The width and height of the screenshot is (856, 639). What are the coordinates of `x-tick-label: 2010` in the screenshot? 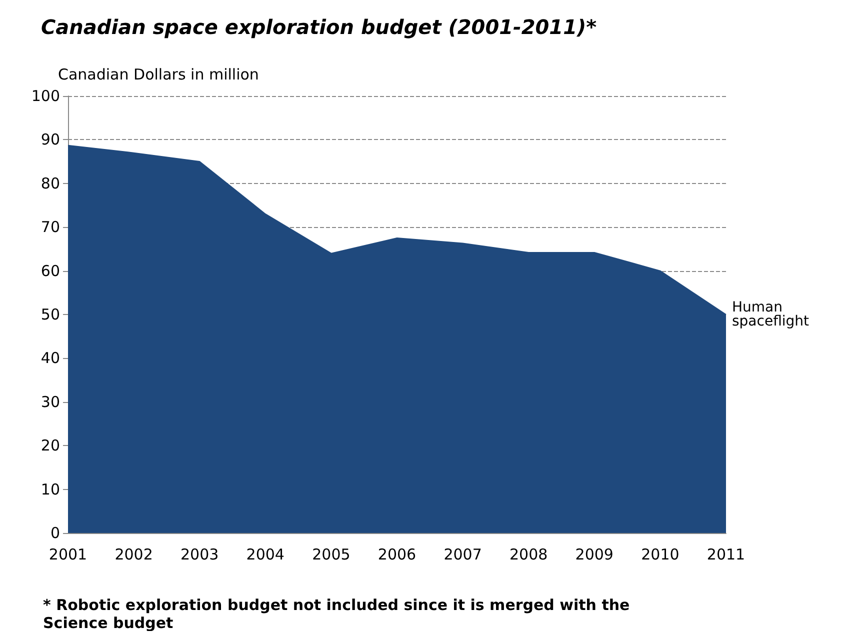 It's located at (660, 555).